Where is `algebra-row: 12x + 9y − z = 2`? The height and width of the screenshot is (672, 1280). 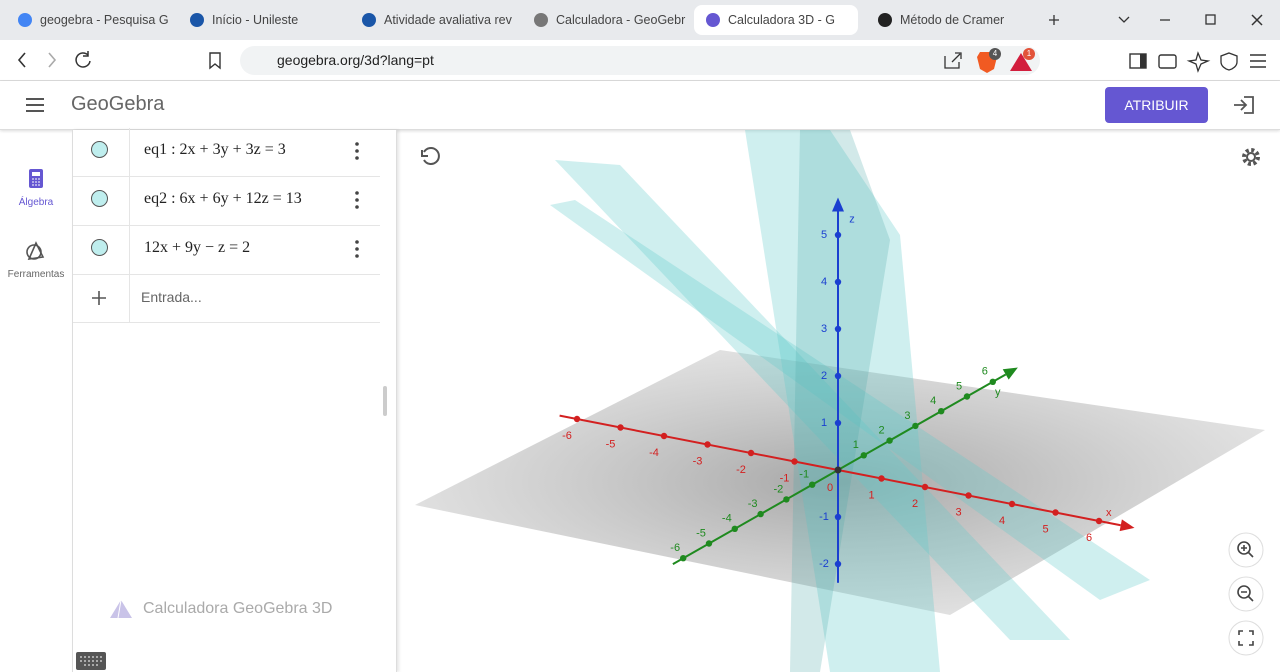 algebra-row: 12x + 9y − z = 2 is located at coordinates (226, 250).